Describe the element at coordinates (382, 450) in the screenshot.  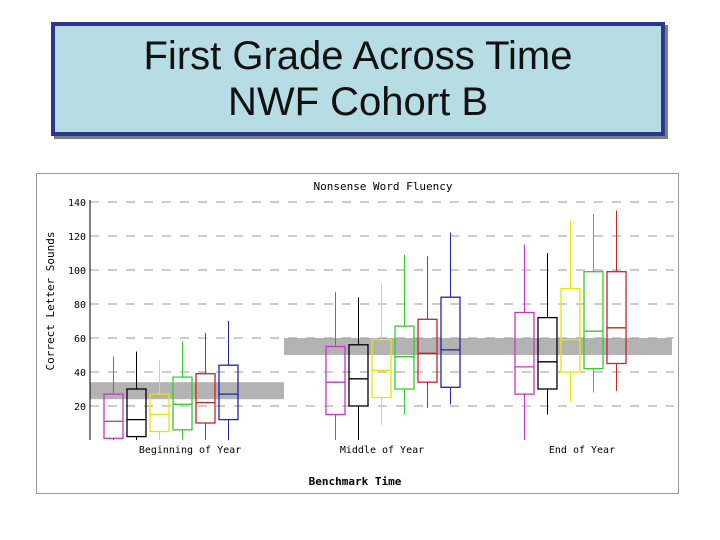
I see `x-tick-label: Middle of Year` at that location.